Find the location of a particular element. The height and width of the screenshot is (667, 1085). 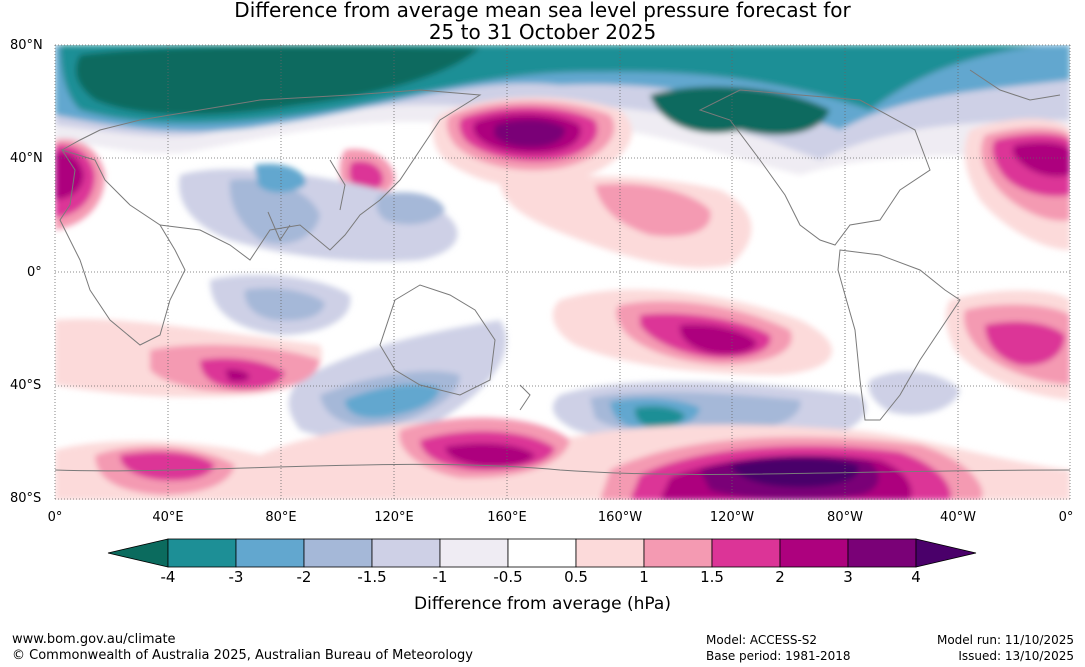

anomaly-region-southern is located at coordinates (659, 417).